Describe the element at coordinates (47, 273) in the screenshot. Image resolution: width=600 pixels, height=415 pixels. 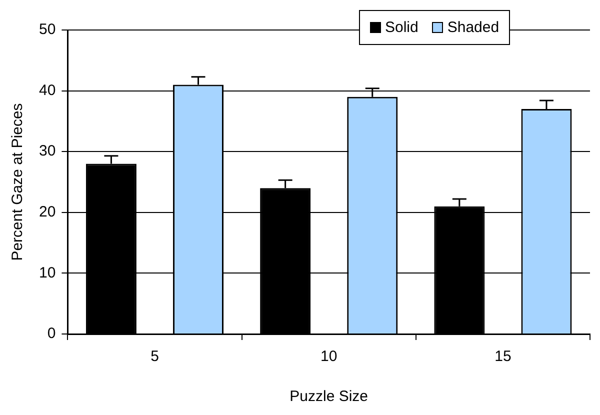
I see `y-tick-label: 10` at that location.